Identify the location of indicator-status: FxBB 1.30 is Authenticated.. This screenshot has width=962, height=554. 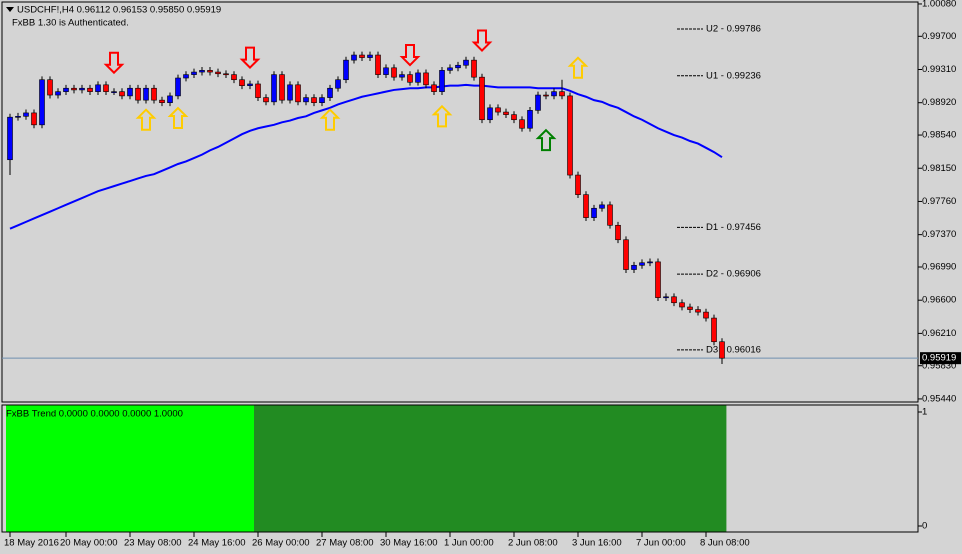
(70, 23).